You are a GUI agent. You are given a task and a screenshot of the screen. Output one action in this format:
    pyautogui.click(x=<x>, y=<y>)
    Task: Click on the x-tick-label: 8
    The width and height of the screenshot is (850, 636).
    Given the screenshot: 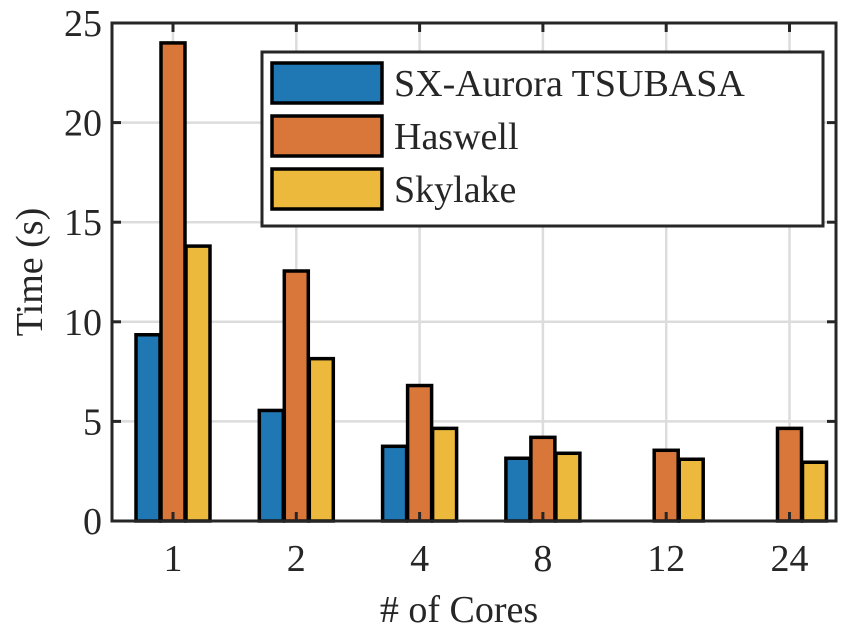 What is the action you would take?
    pyautogui.click(x=542, y=559)
    